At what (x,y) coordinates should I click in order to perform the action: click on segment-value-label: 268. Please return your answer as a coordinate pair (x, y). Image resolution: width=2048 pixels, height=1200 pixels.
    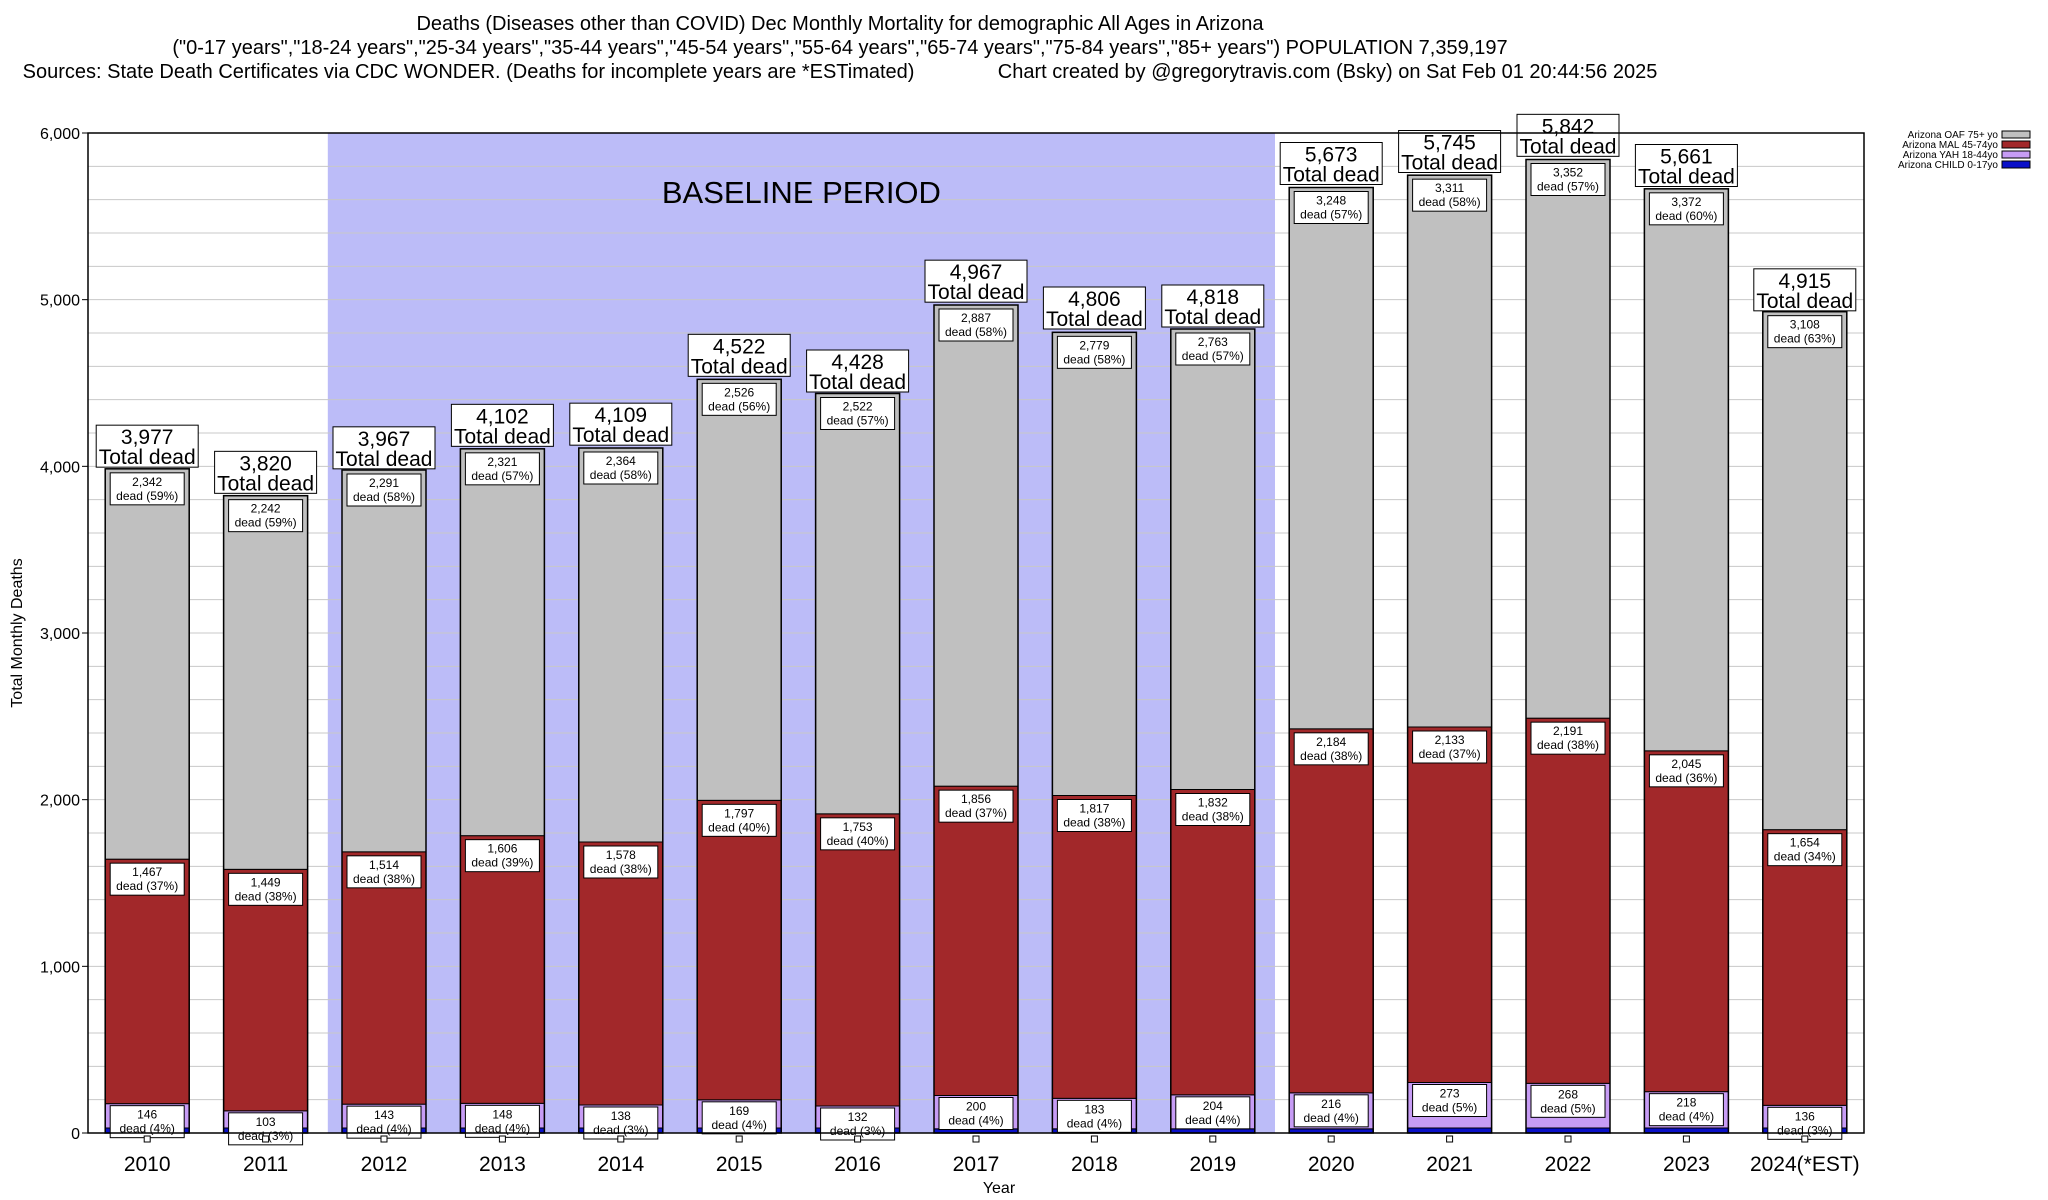
    Looking at the image, I should click on (1568, 1094).